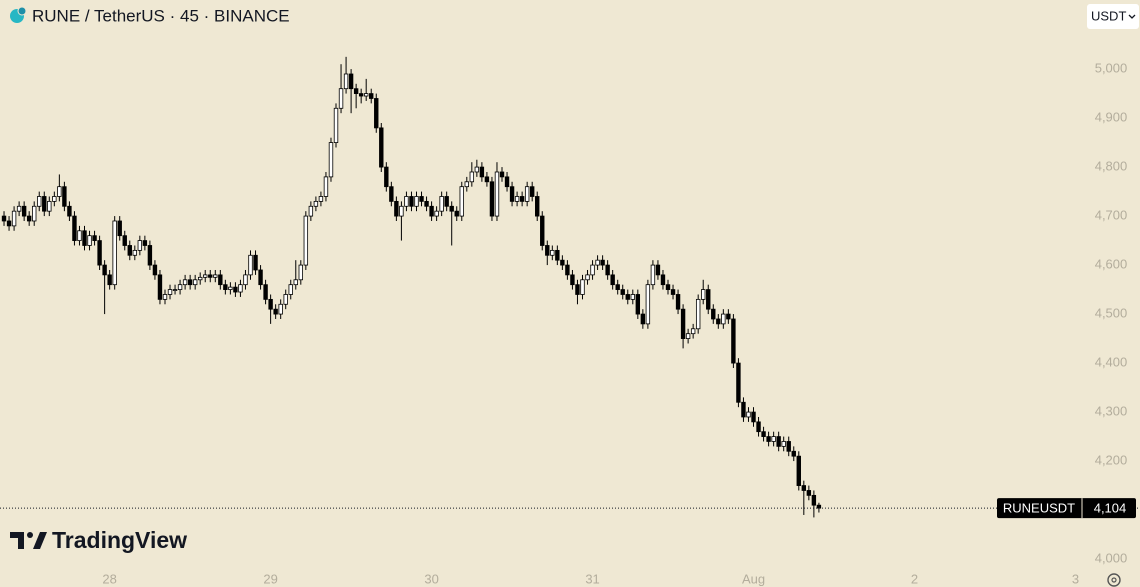  What do you see at coordinates (1111, 460) in the screenshot?
I see `y-tick-label: 4,200` at bounding box center [1111, 460].